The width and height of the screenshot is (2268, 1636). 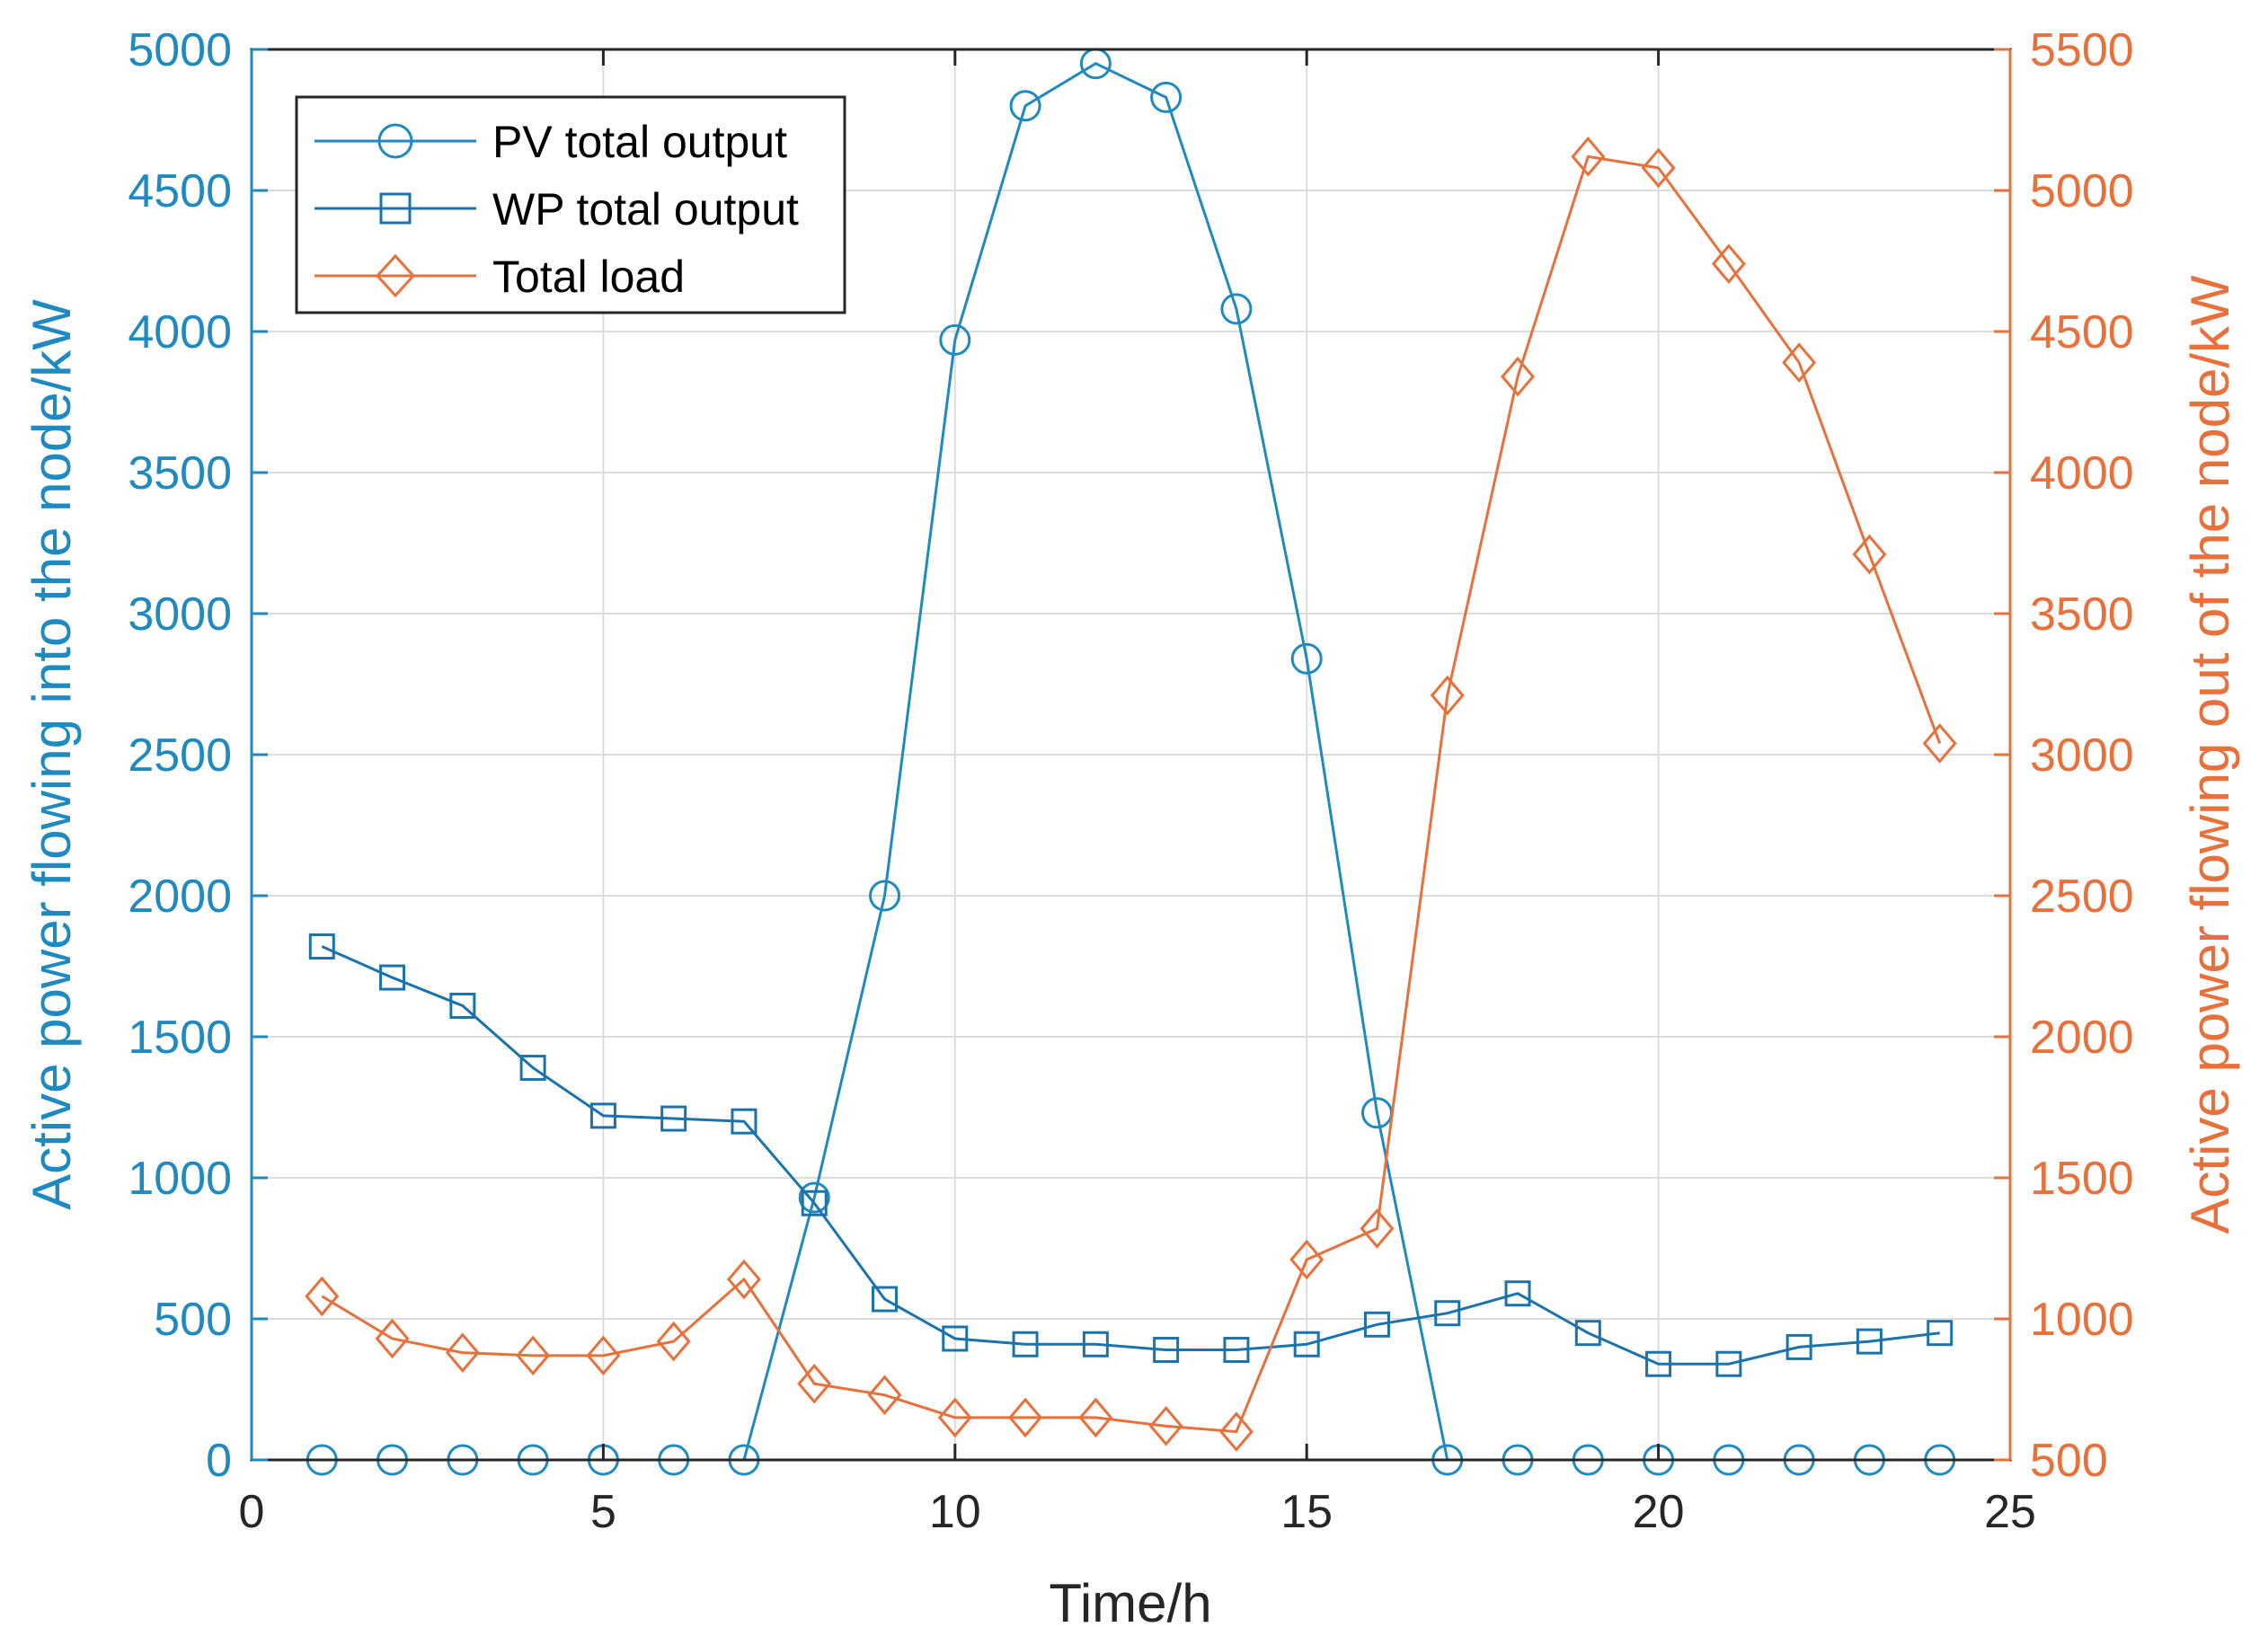 I want to click on y-right-tick-label: 4500, so click(x=2082, y=332).